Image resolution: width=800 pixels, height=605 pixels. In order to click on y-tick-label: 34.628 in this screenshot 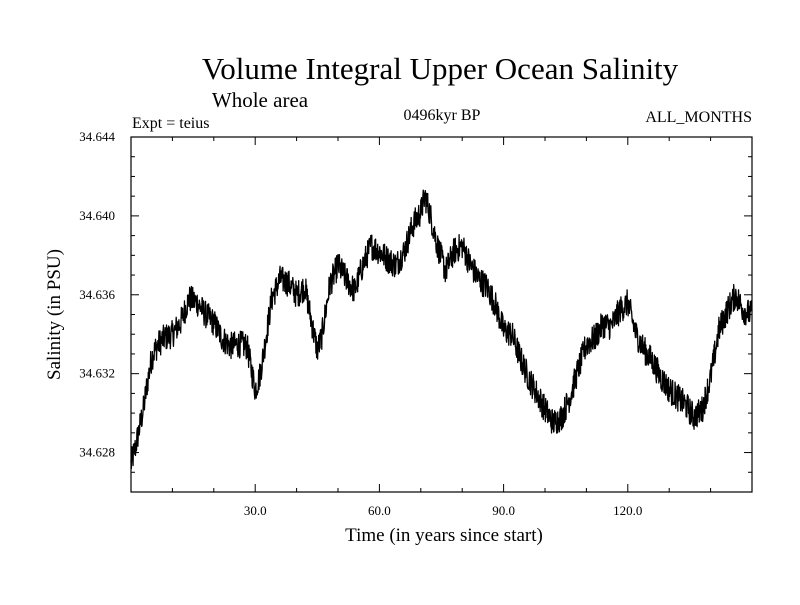, I will do `click(97, 452)`.